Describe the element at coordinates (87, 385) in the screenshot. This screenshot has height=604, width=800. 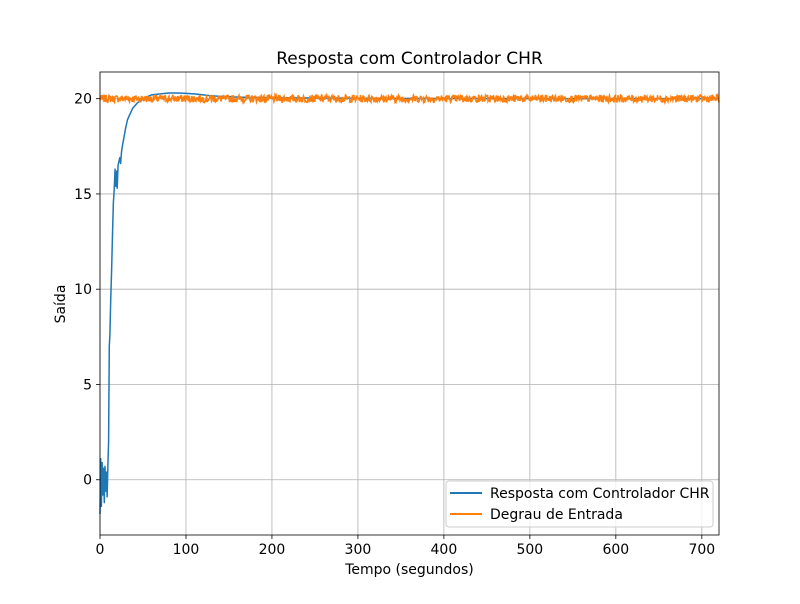
I see `y-tick-label: 5` at that location.